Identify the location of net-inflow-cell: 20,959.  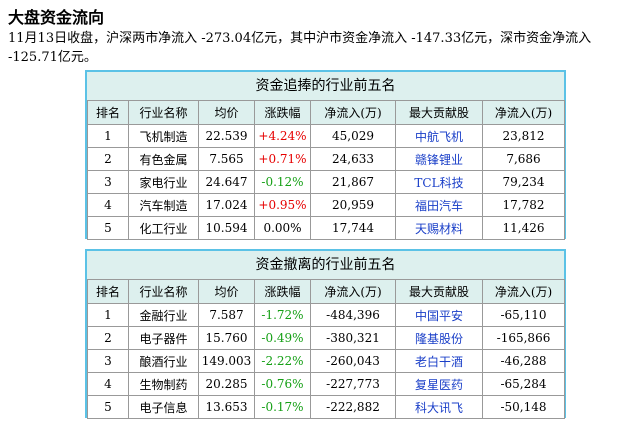
(353, 205).